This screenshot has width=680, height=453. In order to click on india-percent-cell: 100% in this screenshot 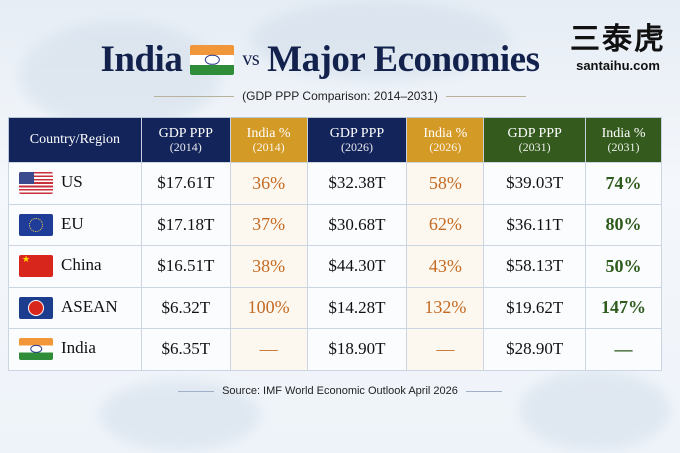, I will do `click(268, 307)`.